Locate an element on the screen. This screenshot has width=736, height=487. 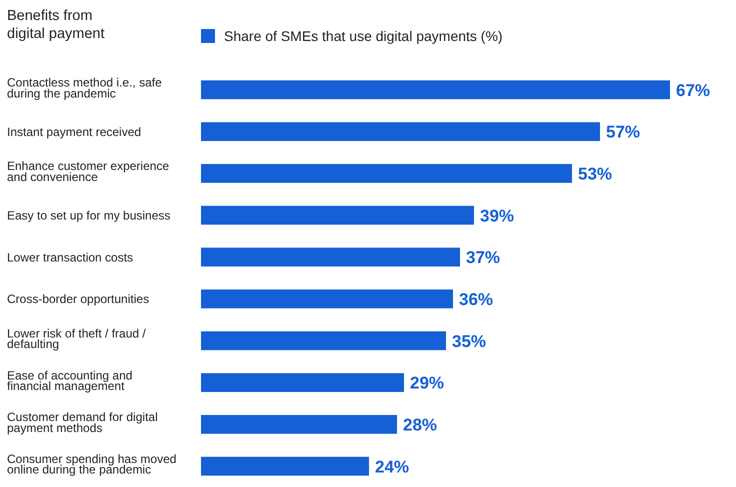
y-tick-label: Cross-border opportunities is located at coordinates (78, 299).